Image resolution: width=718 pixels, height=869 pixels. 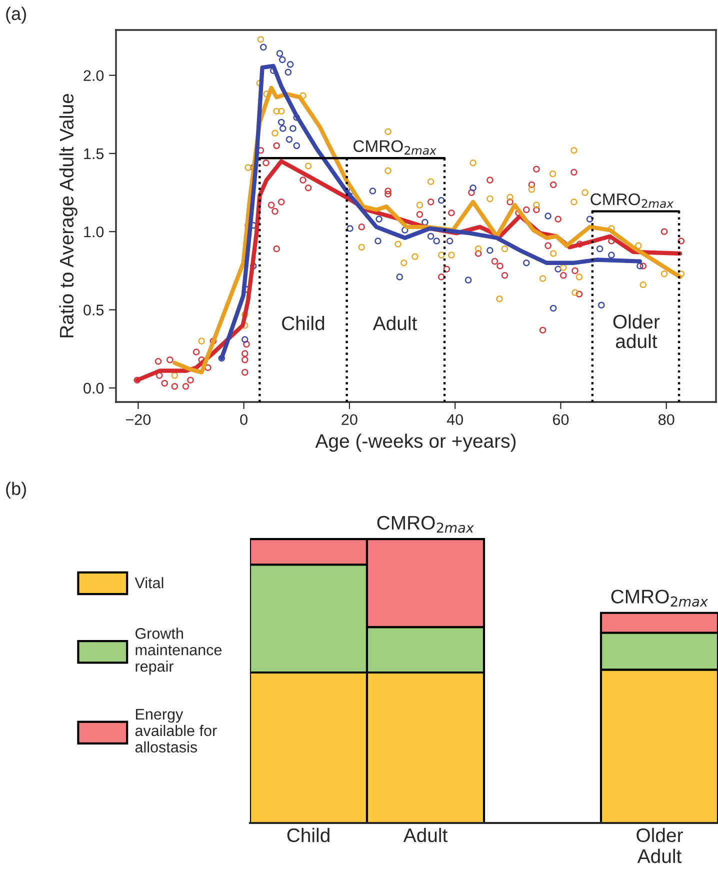 I want to click on x-tick-label: 40, so click(x=454, y=420).